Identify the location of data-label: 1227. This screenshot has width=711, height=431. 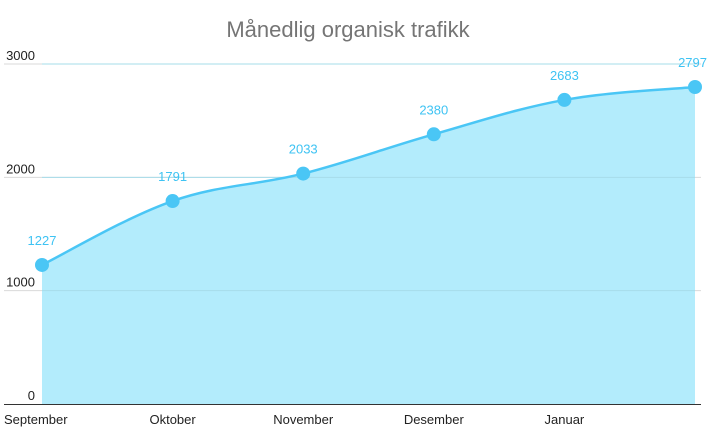
(42, 240).